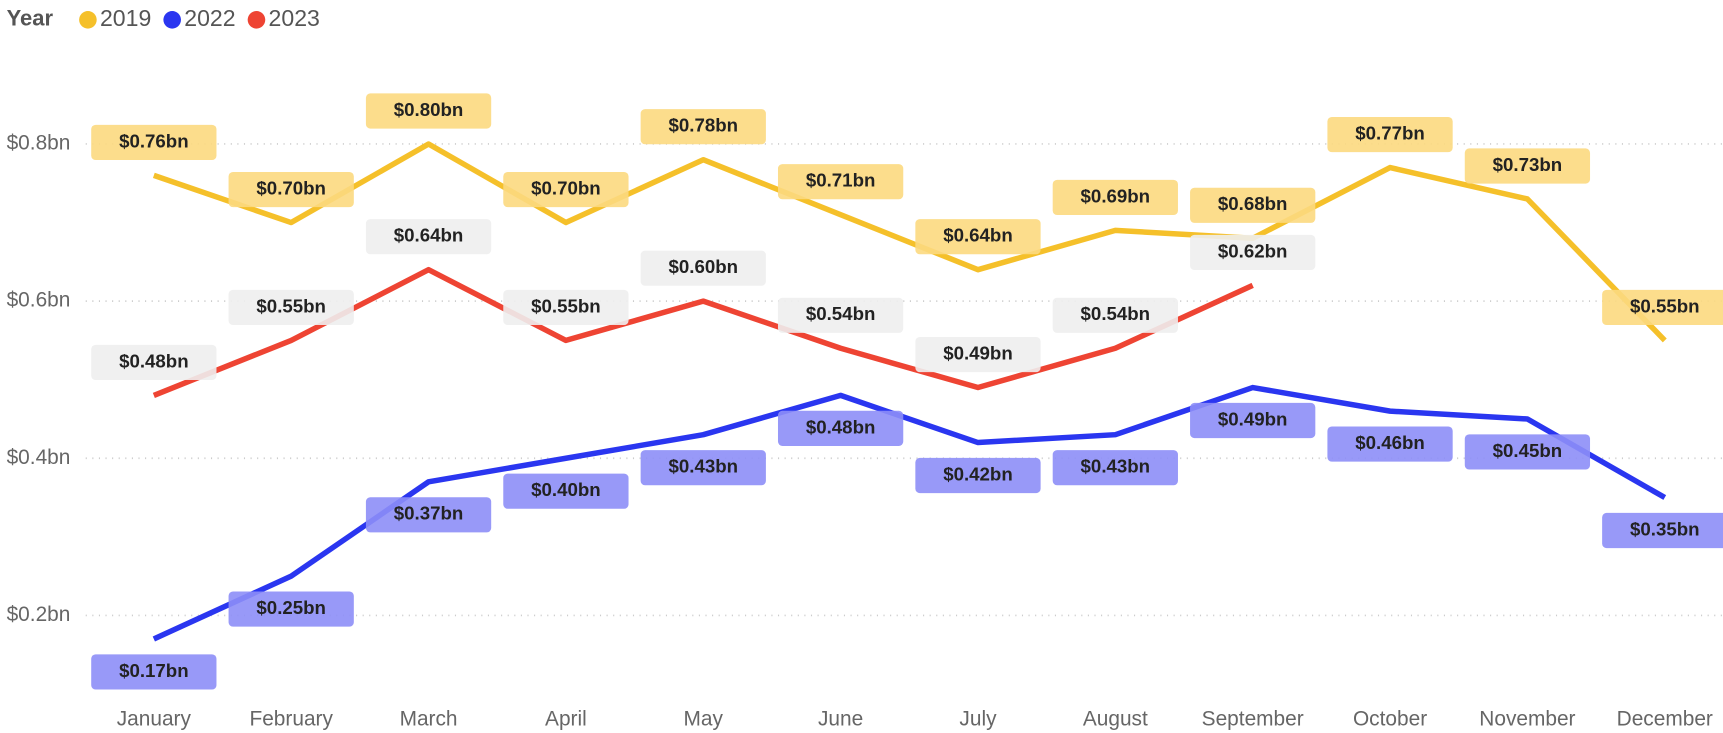  I want to click on data-label: $0.77bn, so click(1390, 135).